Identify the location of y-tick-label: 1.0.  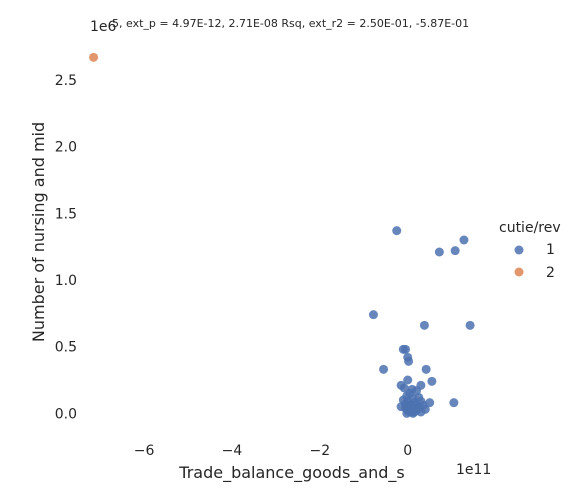
(66, 281).